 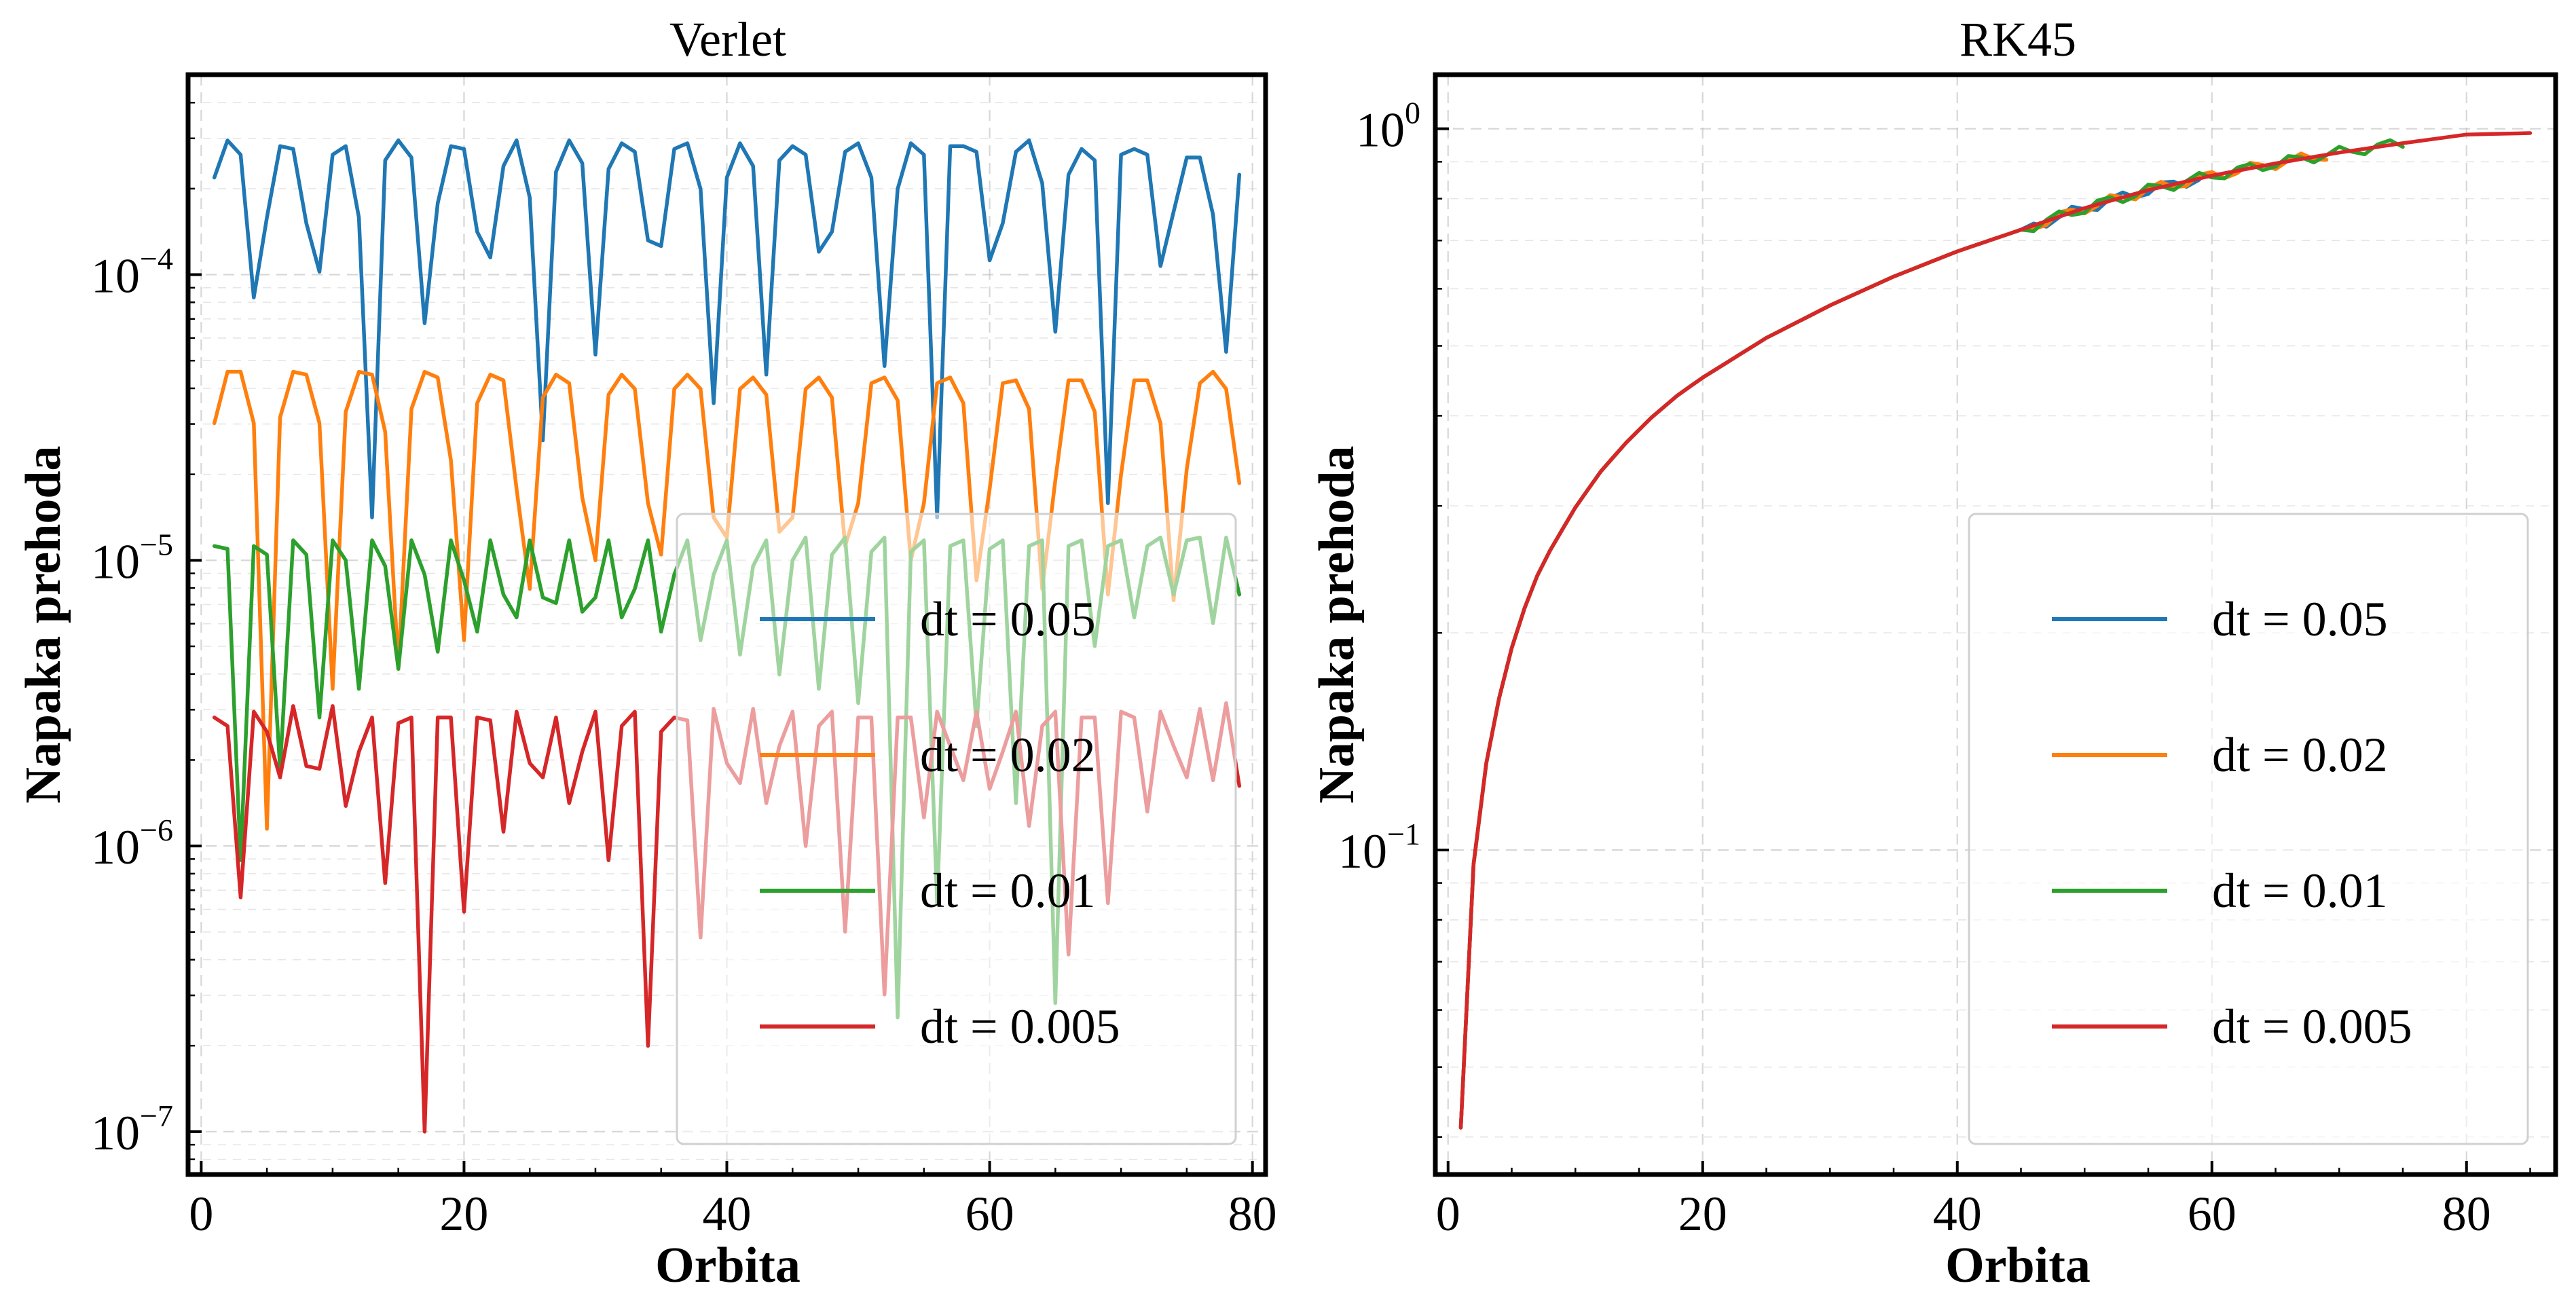 I want to click on y-tick-label: 10⁰, so click(x=1388, y=127).